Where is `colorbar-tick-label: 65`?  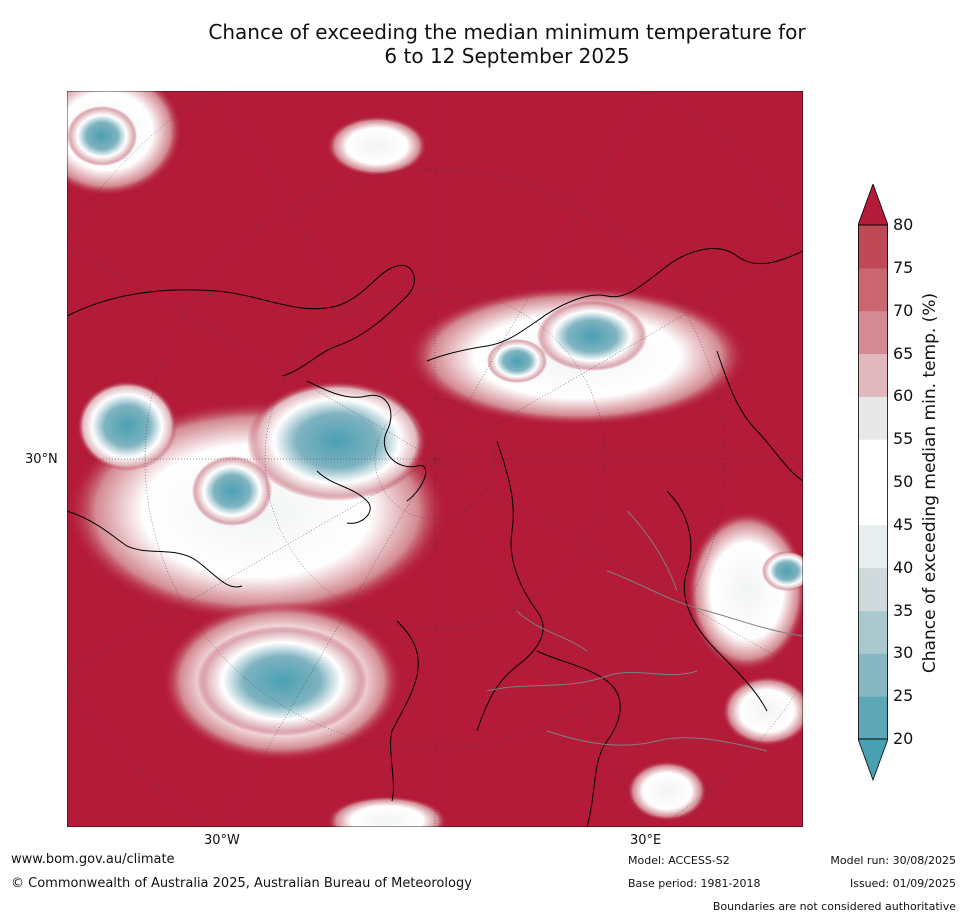 colorbar-tick-label: 65 is located at coordinates (903, 353).